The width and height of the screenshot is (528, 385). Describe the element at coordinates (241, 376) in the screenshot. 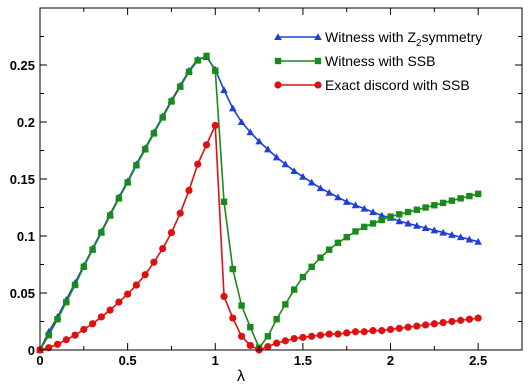

I see `x-axis-title: λ` at that location.